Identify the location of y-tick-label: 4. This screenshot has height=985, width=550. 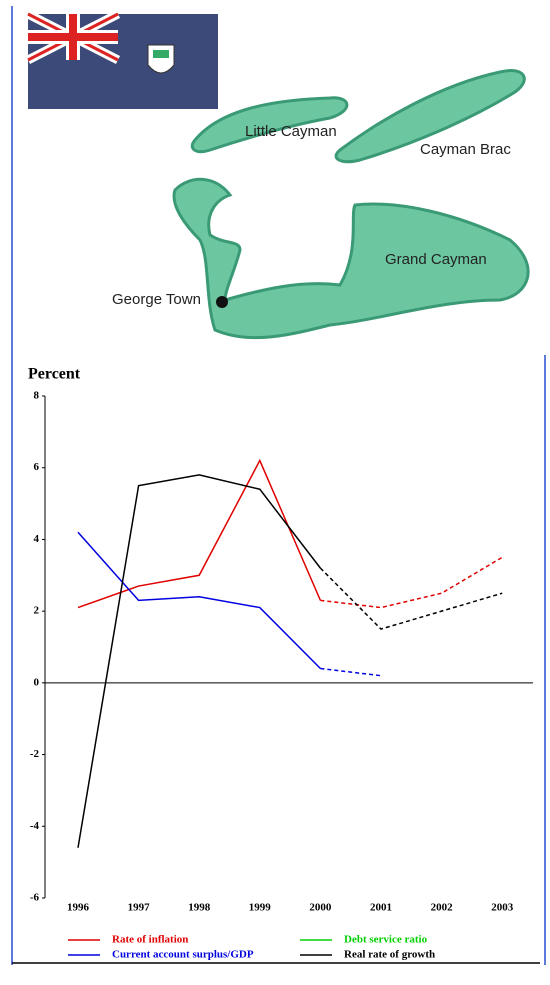
(37, 539).